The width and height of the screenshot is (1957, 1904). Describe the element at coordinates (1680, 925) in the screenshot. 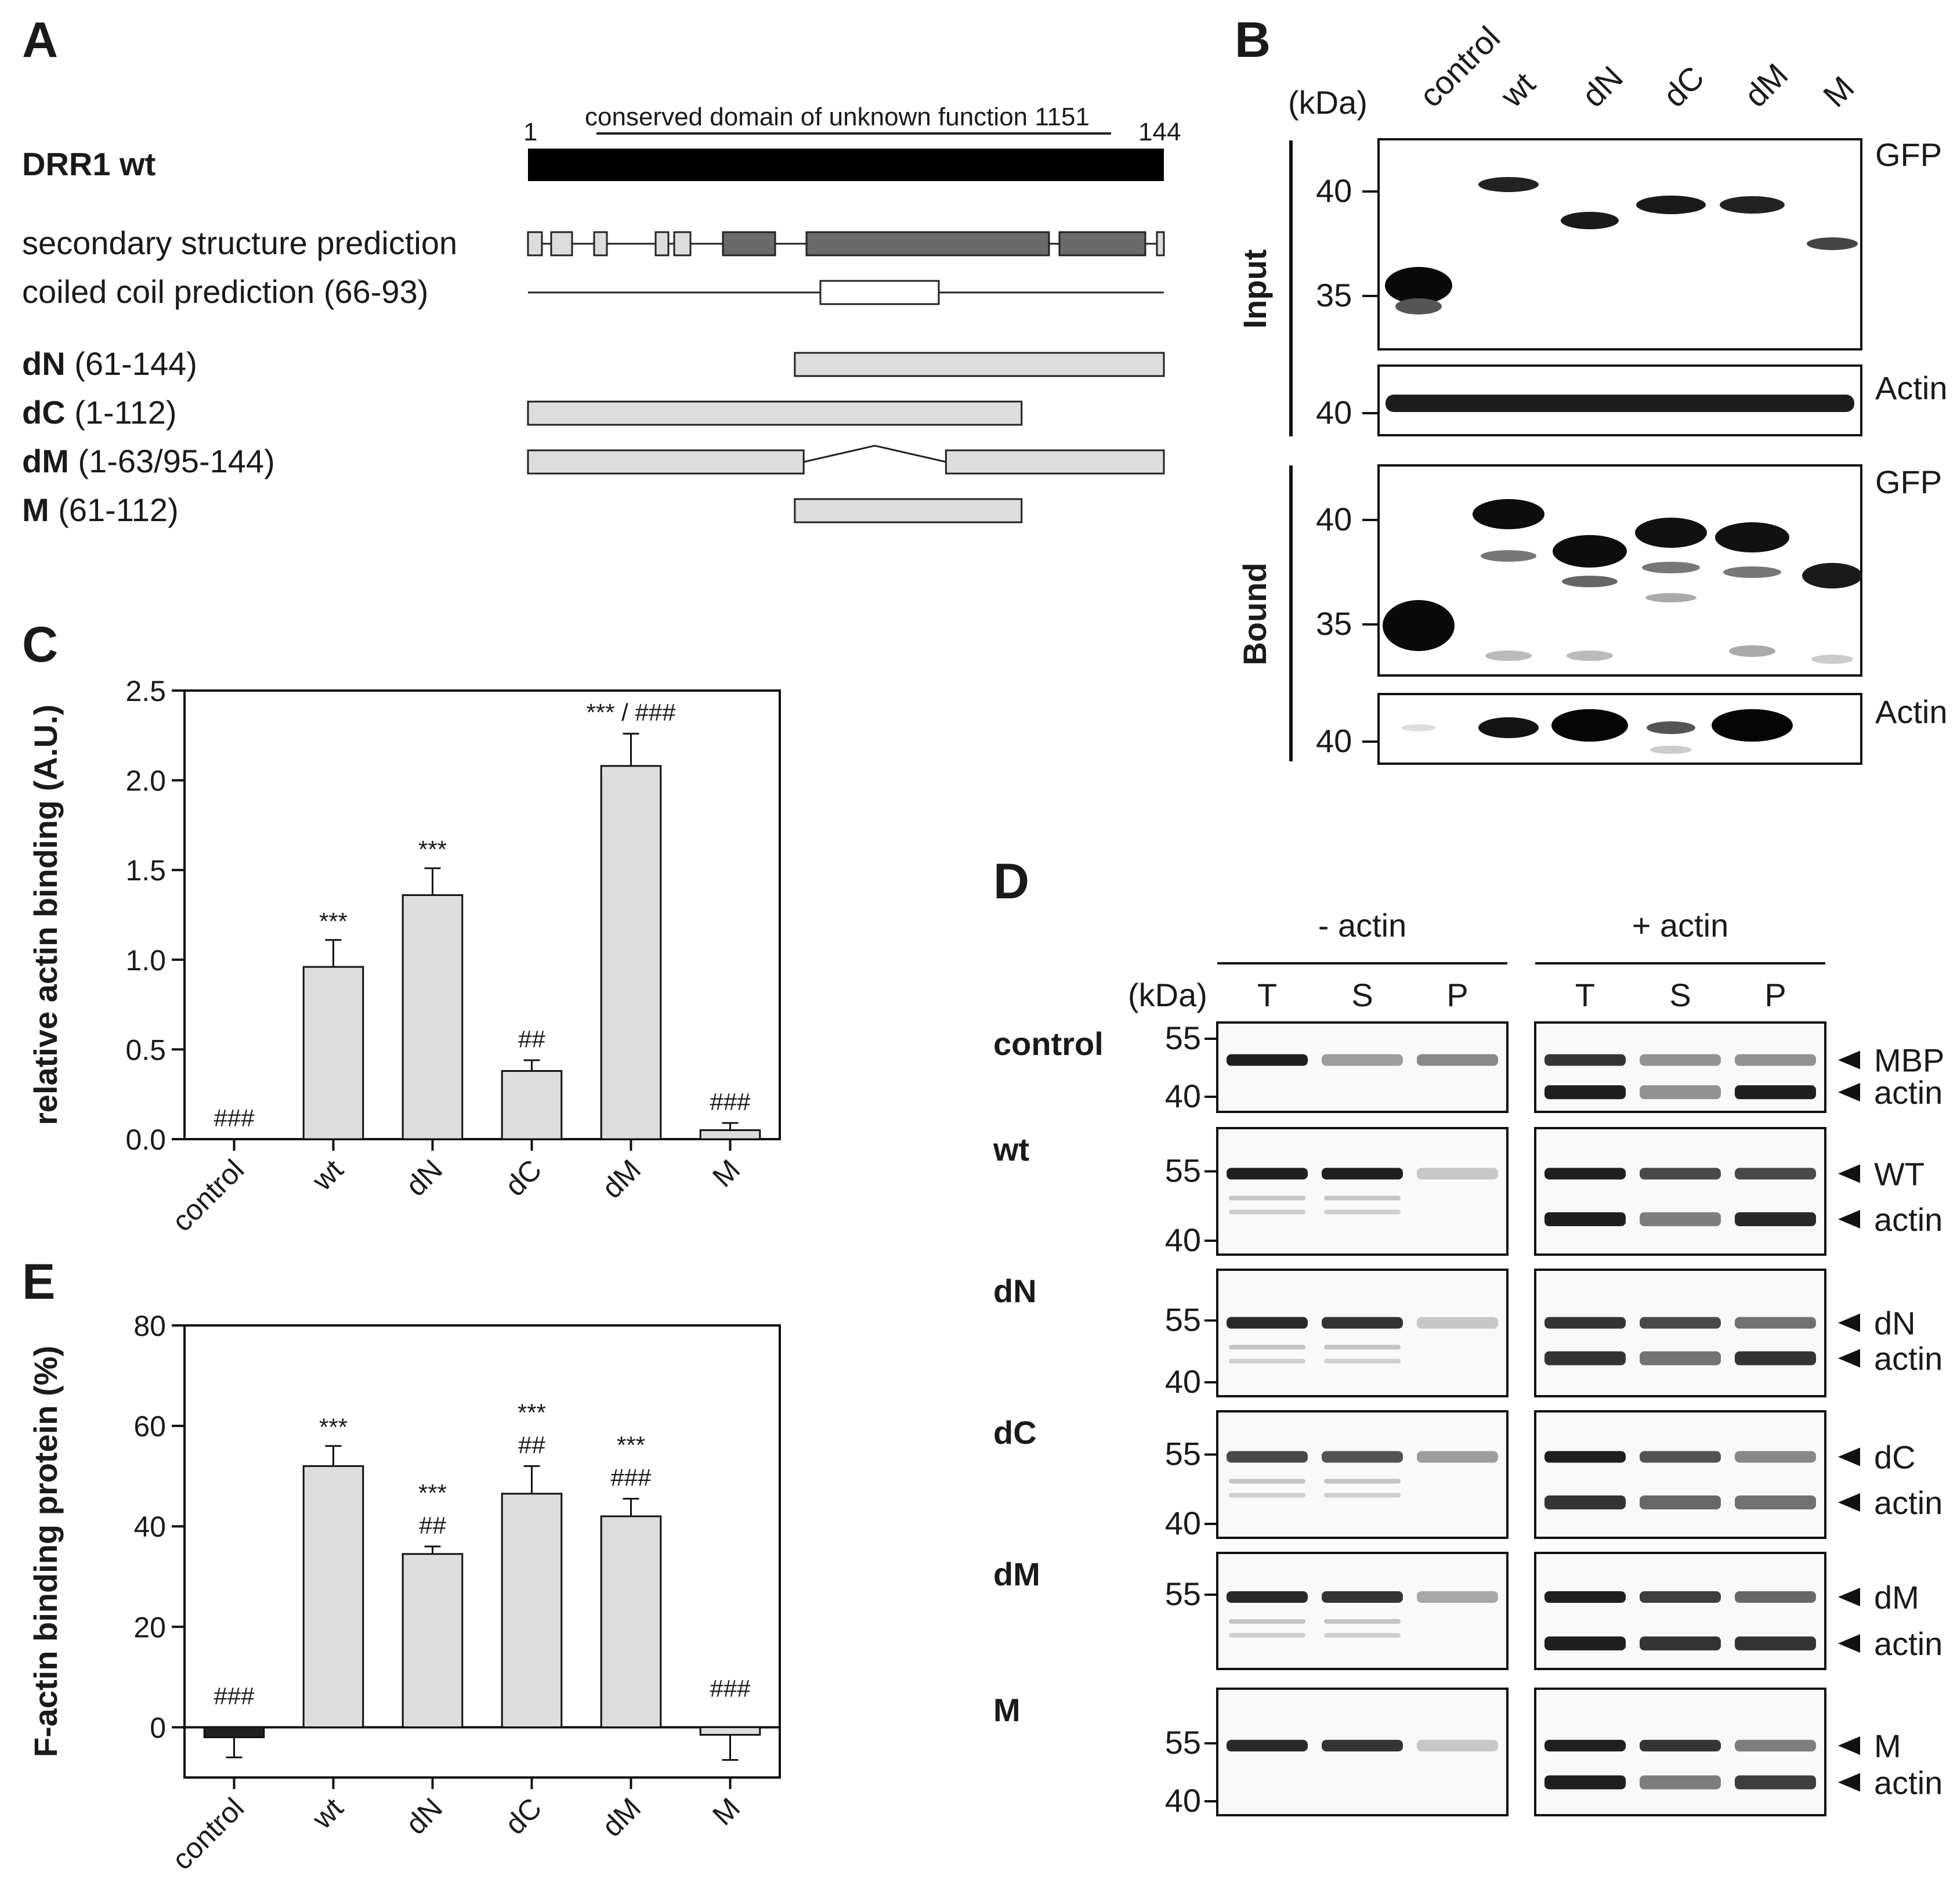

I see `plus-actin-label: + actin` at that location.